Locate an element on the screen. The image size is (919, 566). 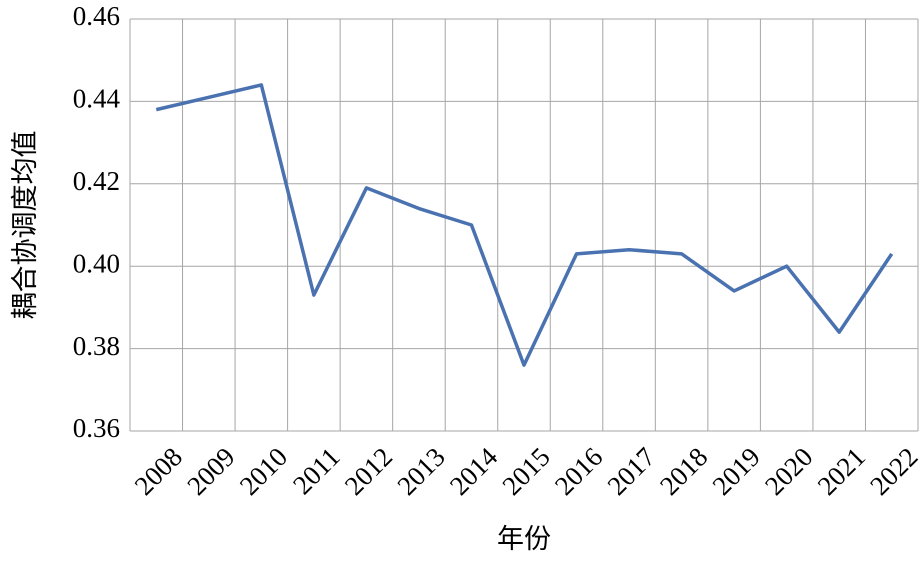
x-tick-label: 2022 is located at coordinates (891, 471).